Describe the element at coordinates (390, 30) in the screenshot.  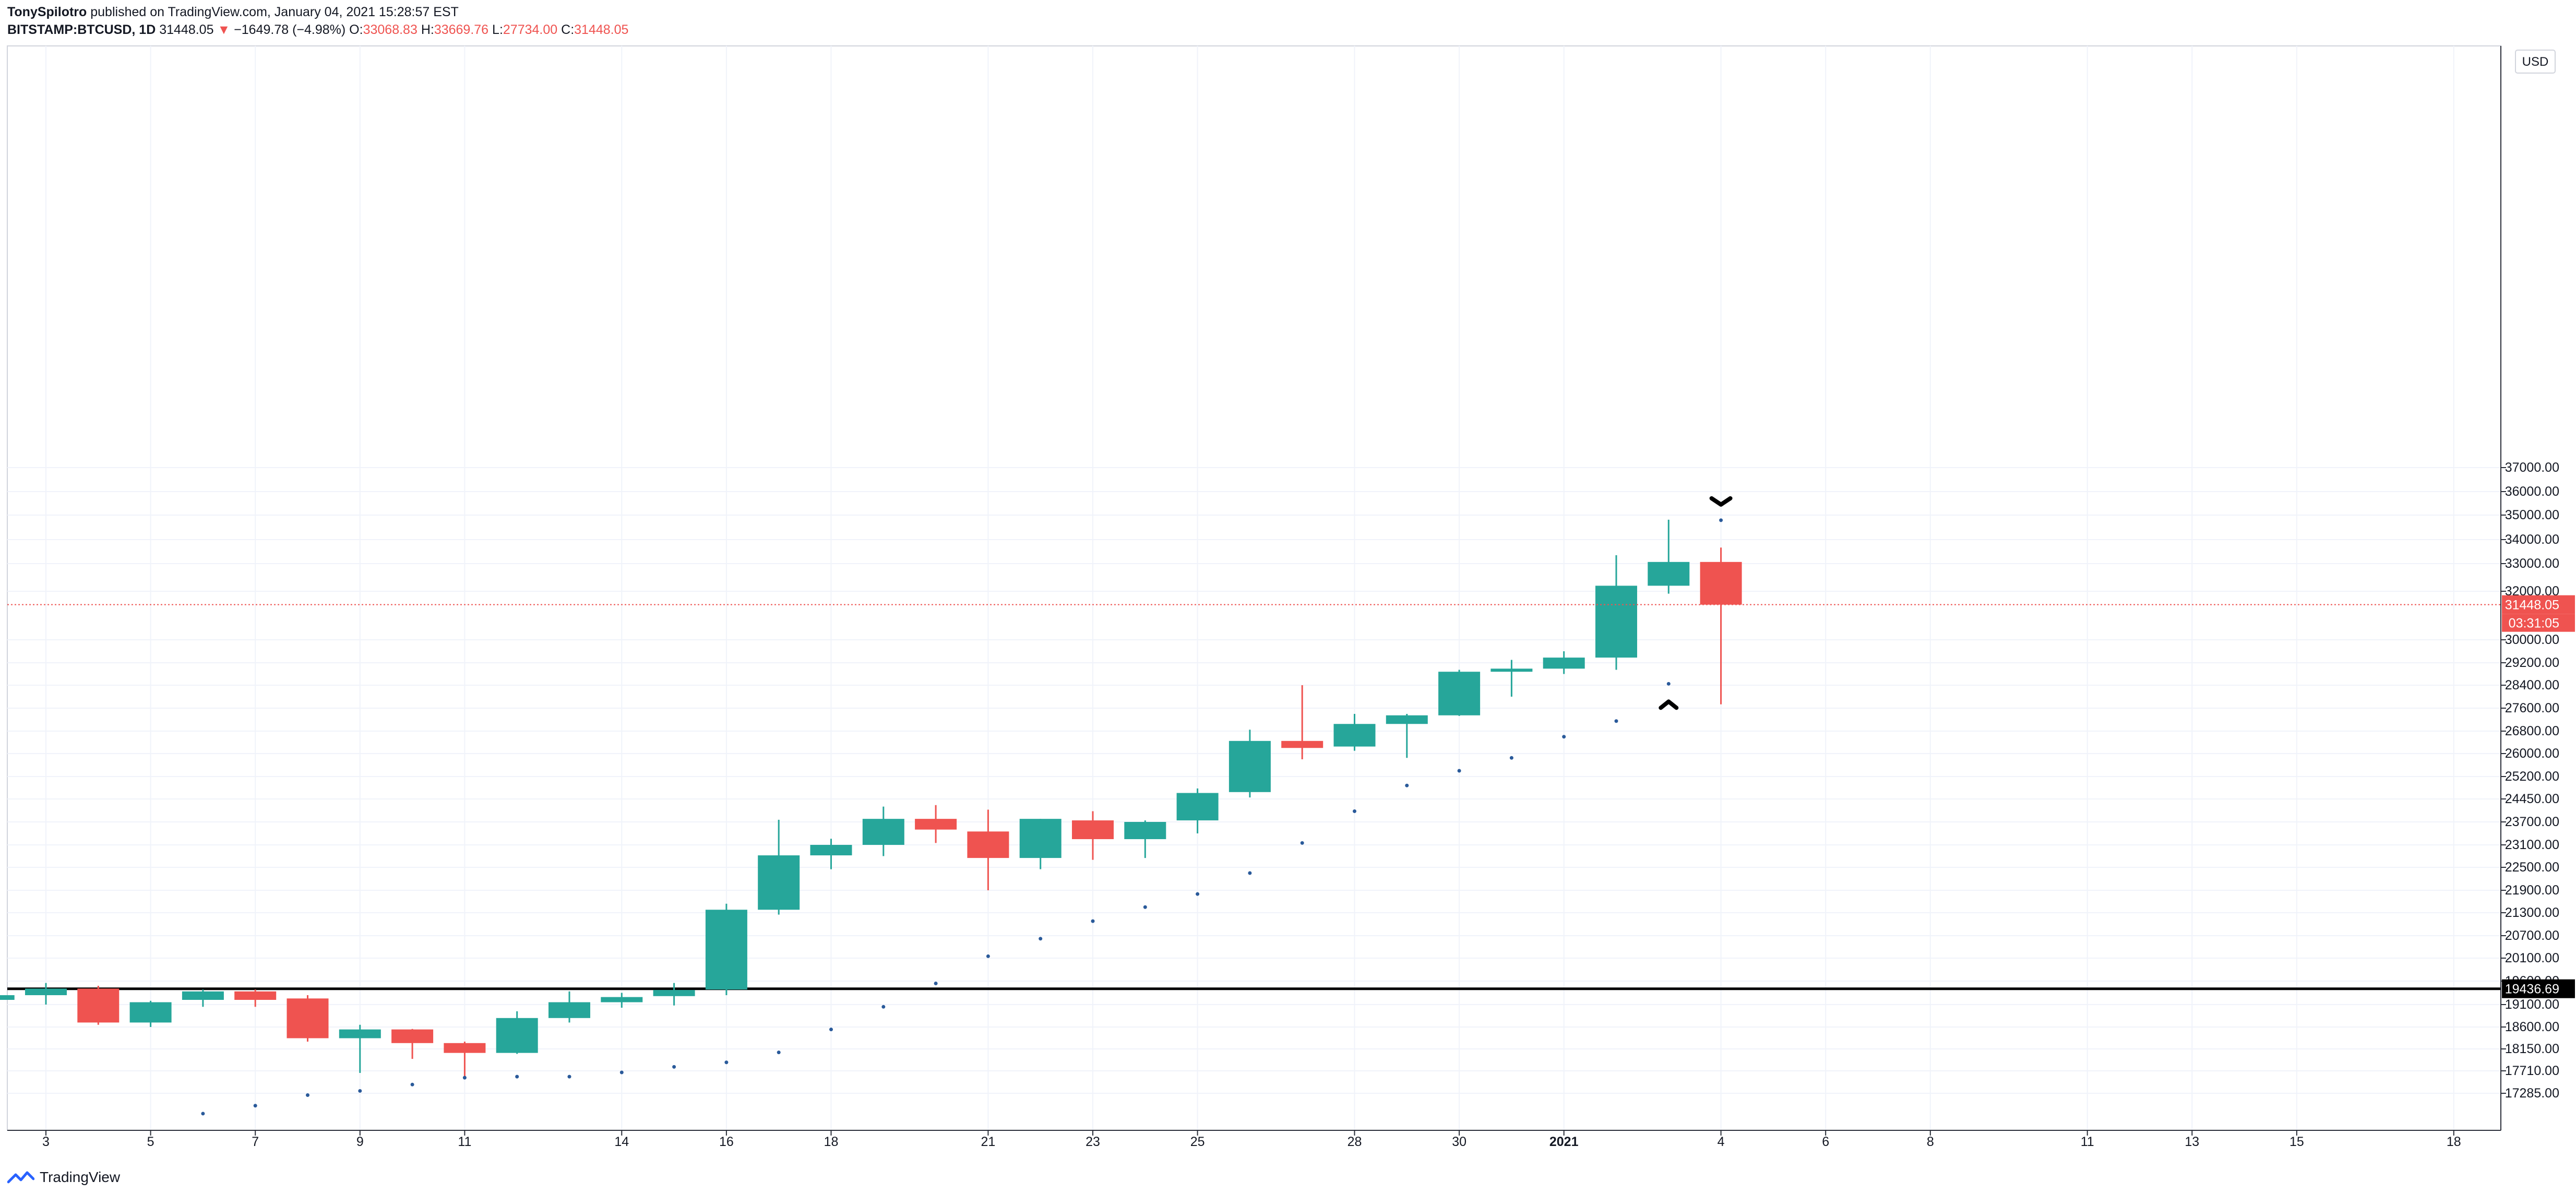
I see `open-value: 33068.83` at that location.